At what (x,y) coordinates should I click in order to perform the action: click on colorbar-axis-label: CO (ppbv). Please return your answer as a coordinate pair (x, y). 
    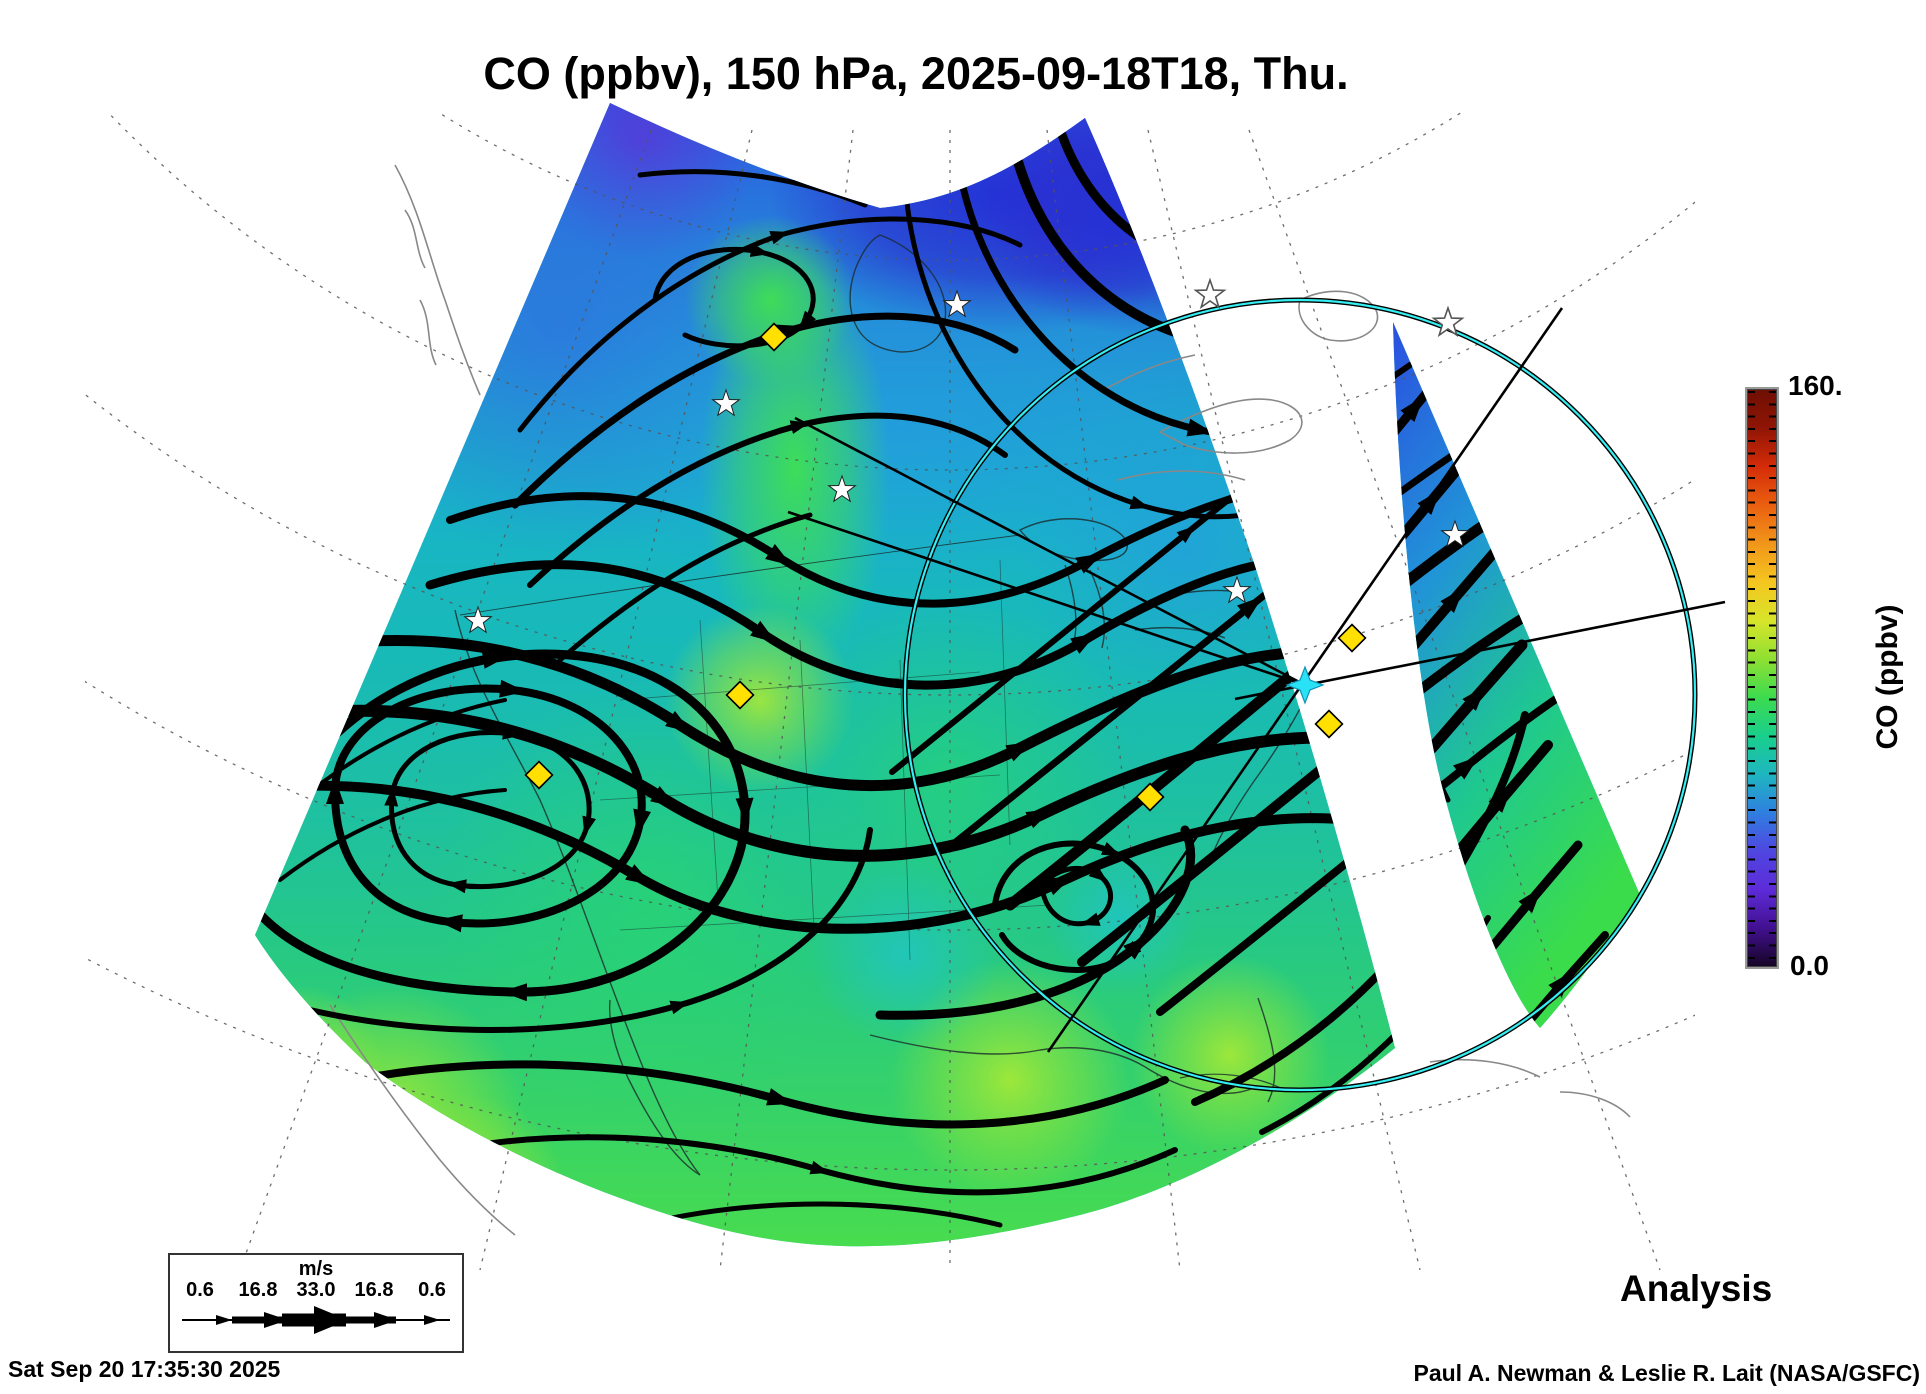
    Looking at the image, I should click on (1887, 677).